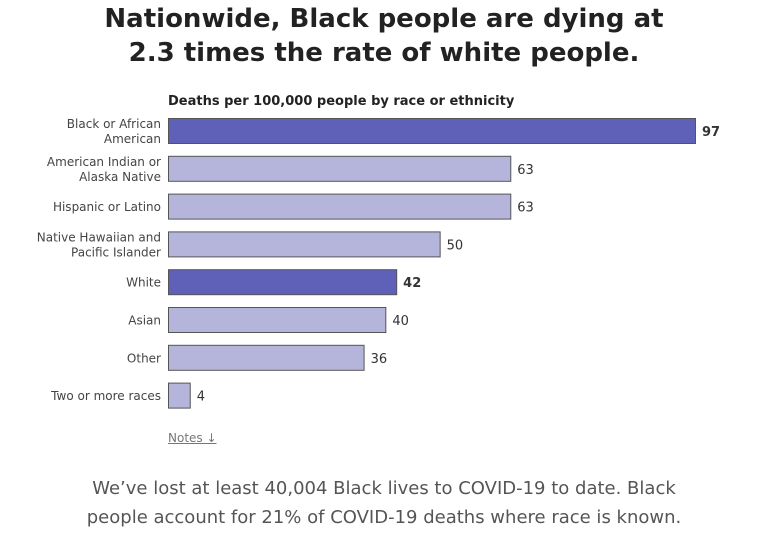 Image resolution: width=768 pixels, height=558 pixels. What do you see at coordinates (99, 237) in the screenshot?
I see `category-label: Native Hawaiian and` at bounding box center [99, 237].